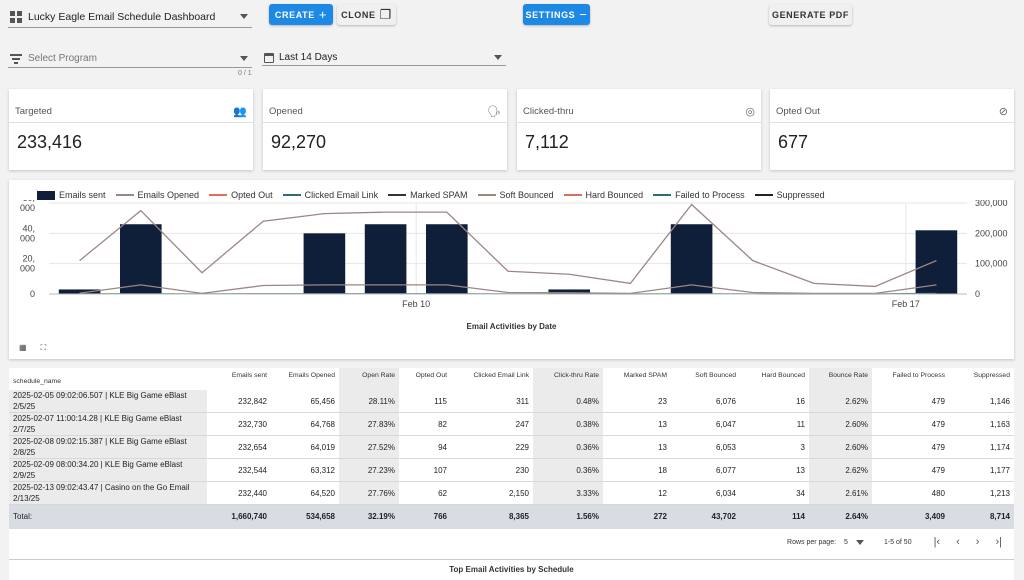  Describe the element at coordinates (241, 195) in the screenshot. I see `legend-item: Opted Out` at that location.